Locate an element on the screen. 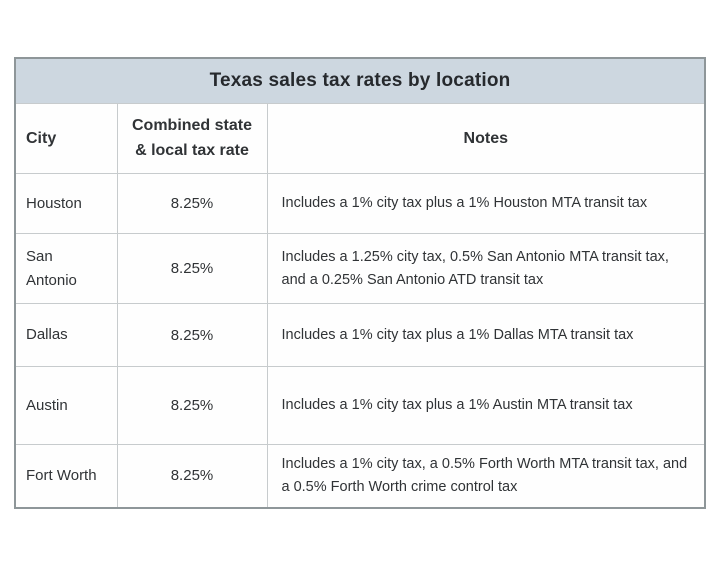 Image resolution: width=720 pixels, height=568 pixels. city-cell: Fort Worth is located at coordinates (66, 476).